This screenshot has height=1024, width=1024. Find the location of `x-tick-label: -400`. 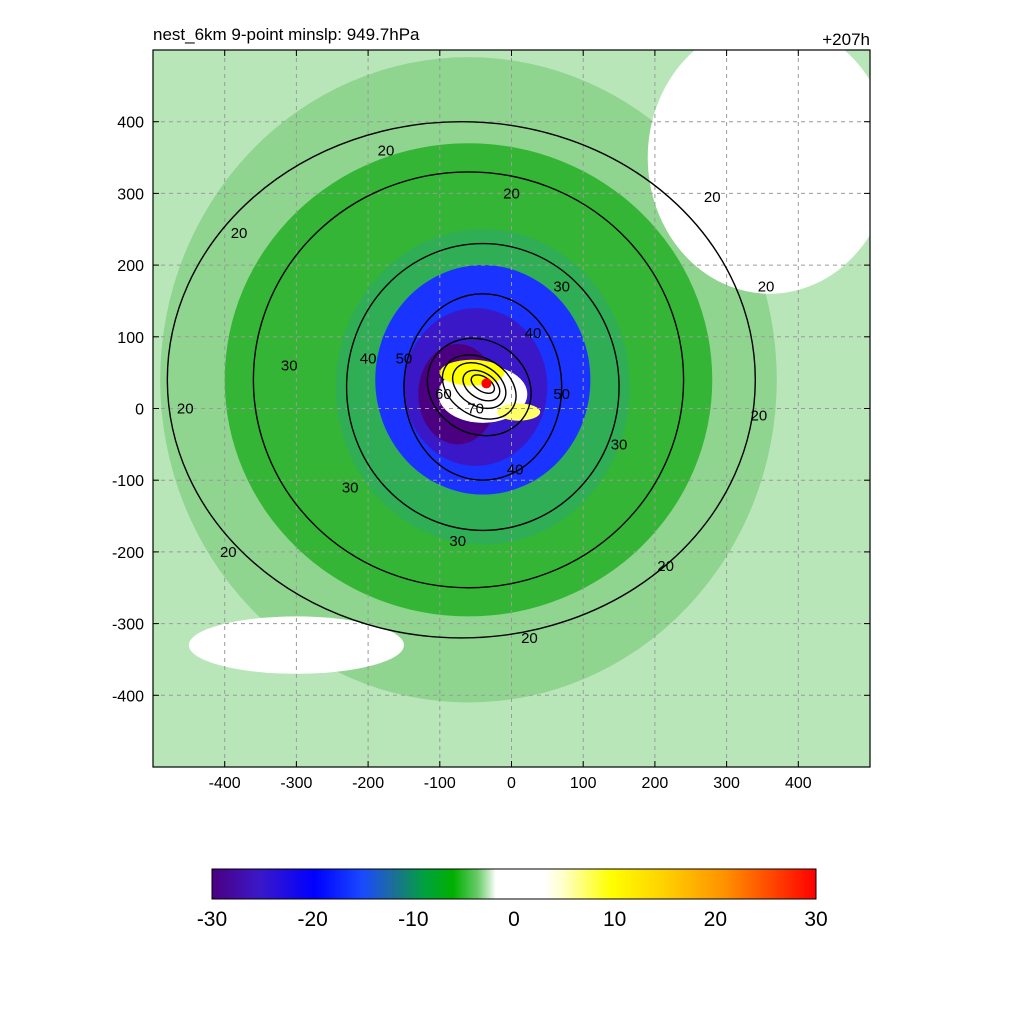

x-tick-label: -400 is located at coordinates (225, 783).